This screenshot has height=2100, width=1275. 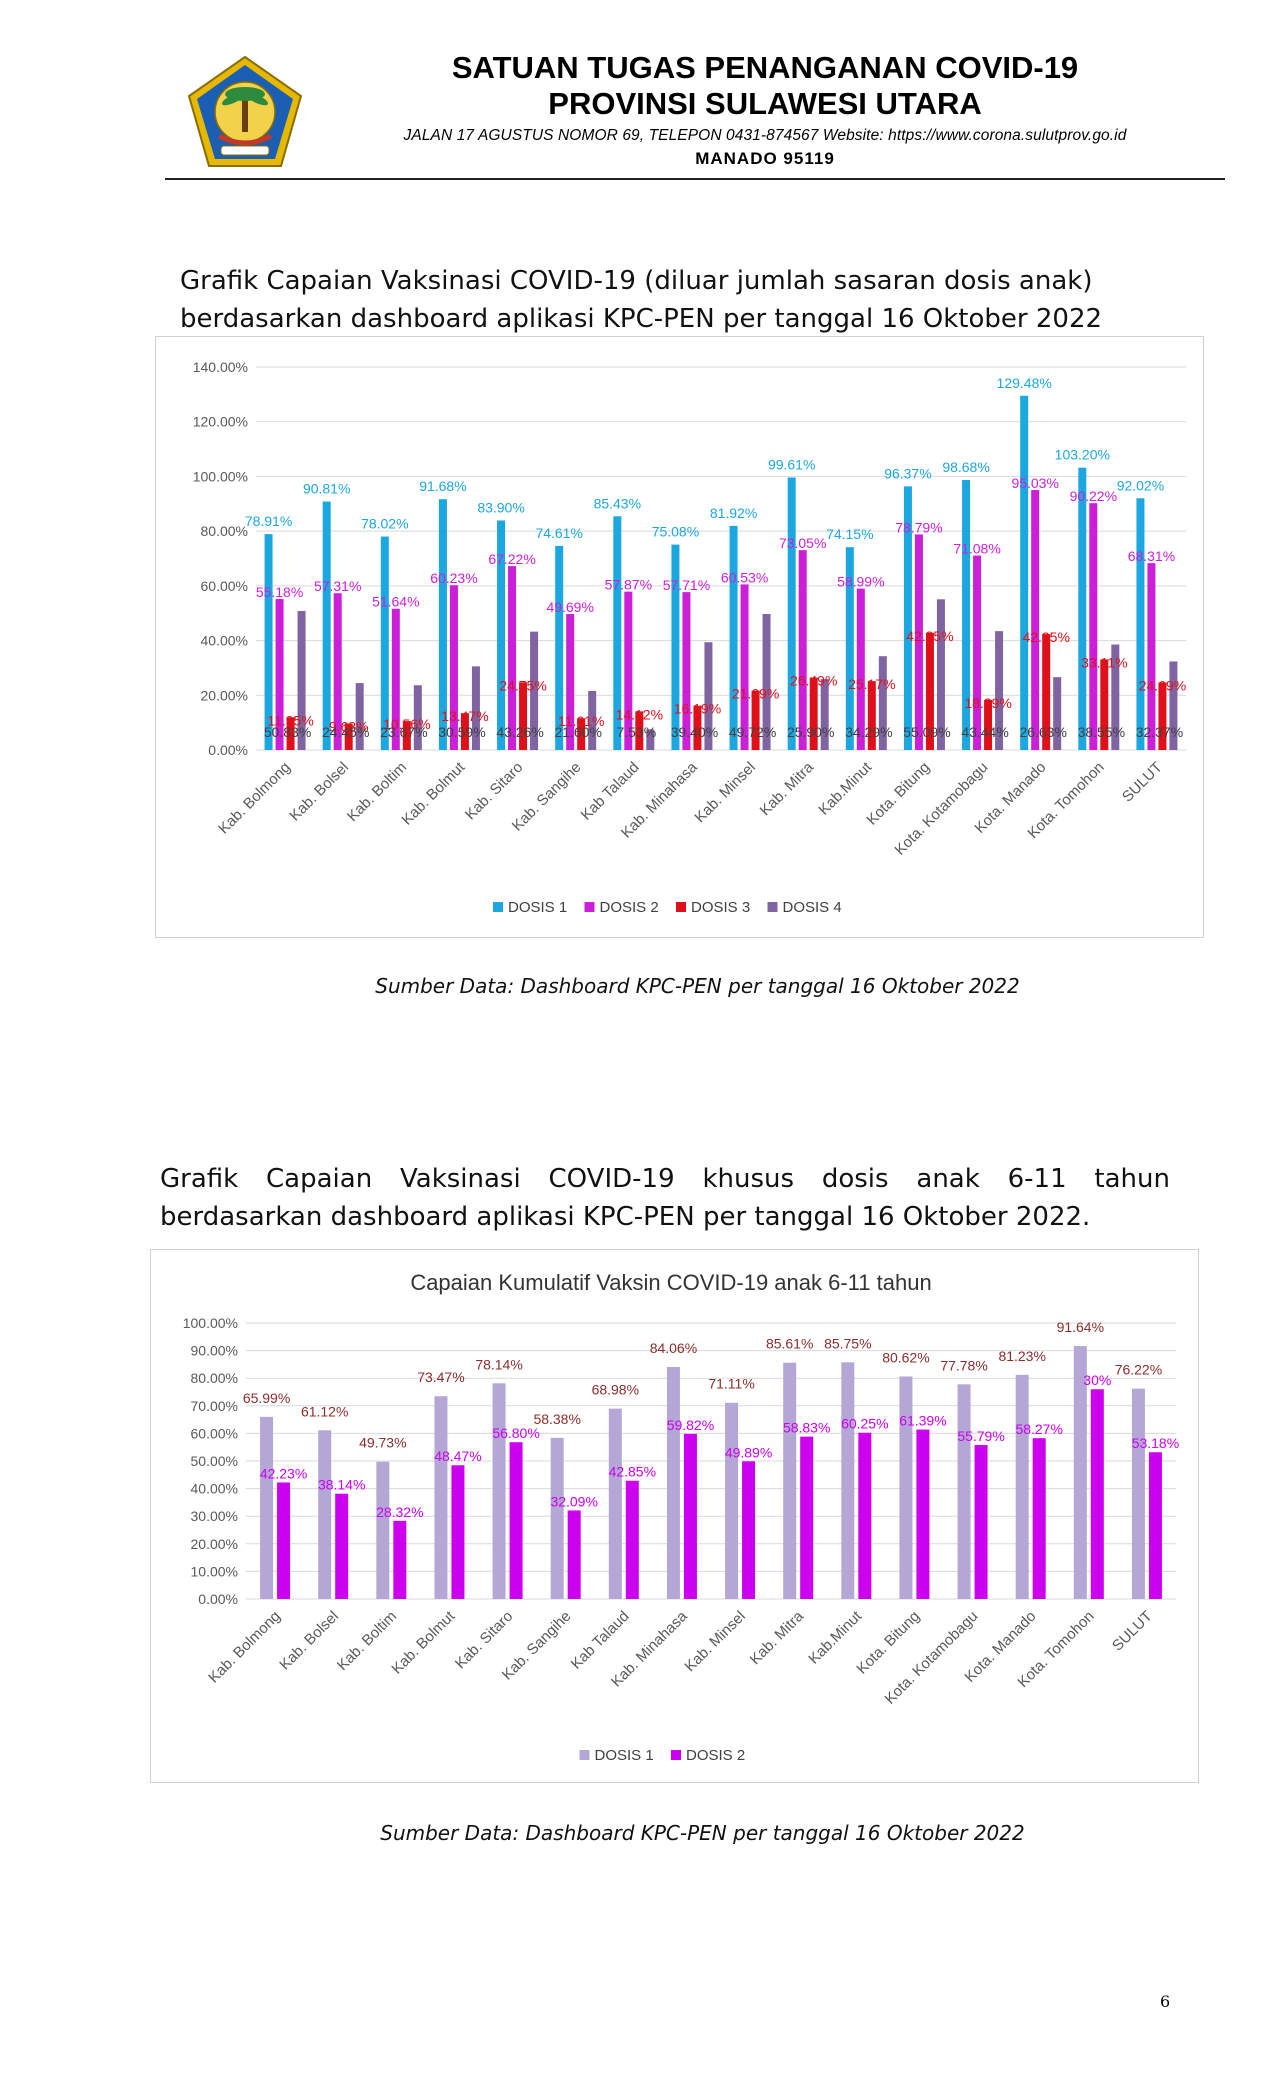 I want to click on org-name-line2: PROVINSI SULAWESI UTARA, so click(x=765, y=103).